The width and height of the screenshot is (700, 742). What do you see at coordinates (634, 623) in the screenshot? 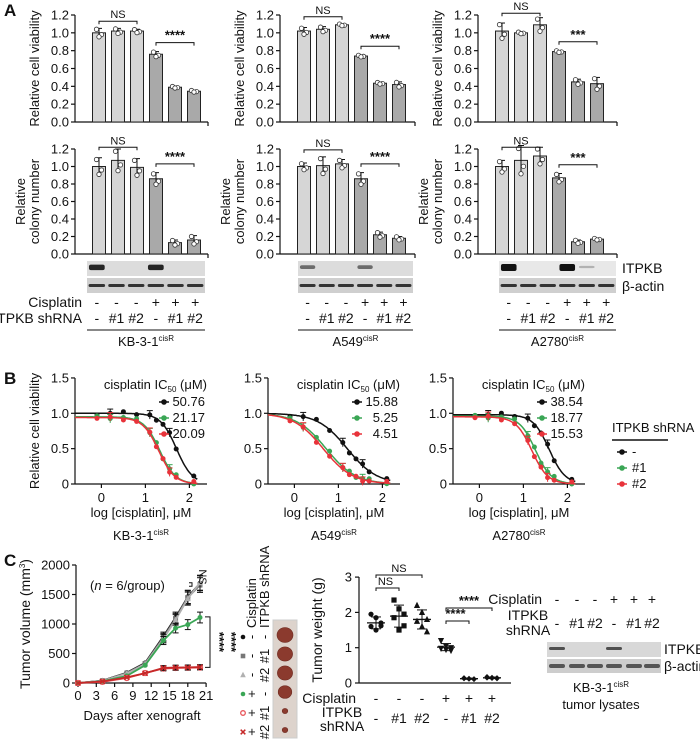
I see `shrna-label: #1` at bounding box center [634, 623].